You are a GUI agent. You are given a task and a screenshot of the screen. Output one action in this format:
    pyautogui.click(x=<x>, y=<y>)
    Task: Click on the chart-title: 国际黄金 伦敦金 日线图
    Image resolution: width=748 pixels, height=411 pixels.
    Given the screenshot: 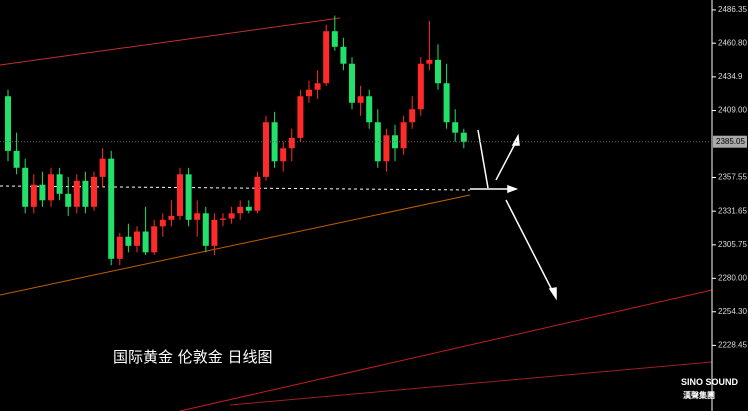 What is the action you would take?
    pyautogui.click(x=193, y=357)
    